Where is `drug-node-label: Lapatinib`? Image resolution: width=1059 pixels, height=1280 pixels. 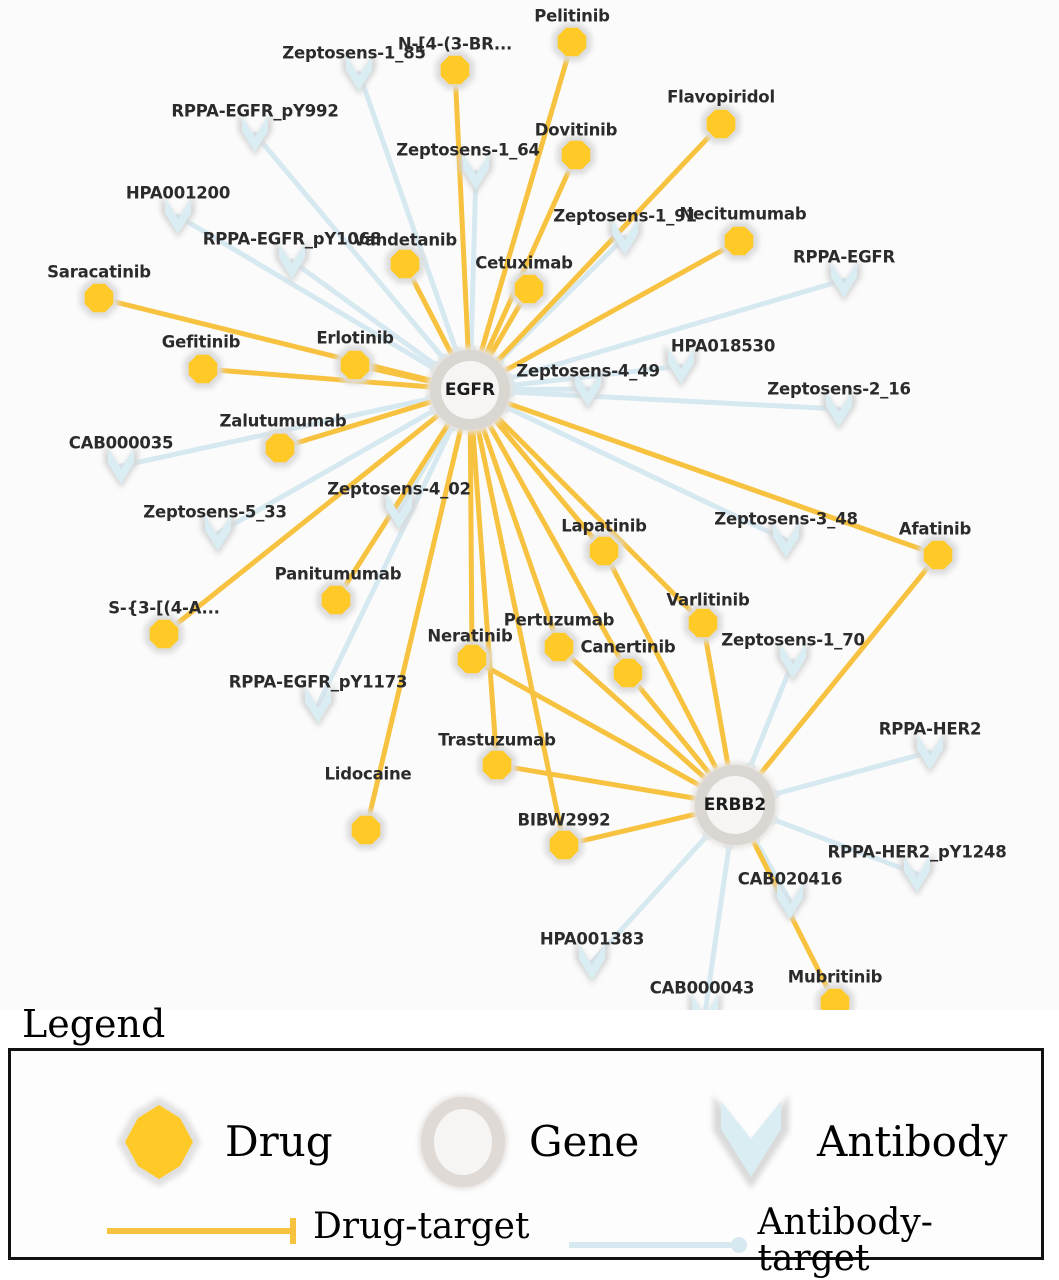 drug-node-label: Lapatinib is located at coordinates (604, 526).